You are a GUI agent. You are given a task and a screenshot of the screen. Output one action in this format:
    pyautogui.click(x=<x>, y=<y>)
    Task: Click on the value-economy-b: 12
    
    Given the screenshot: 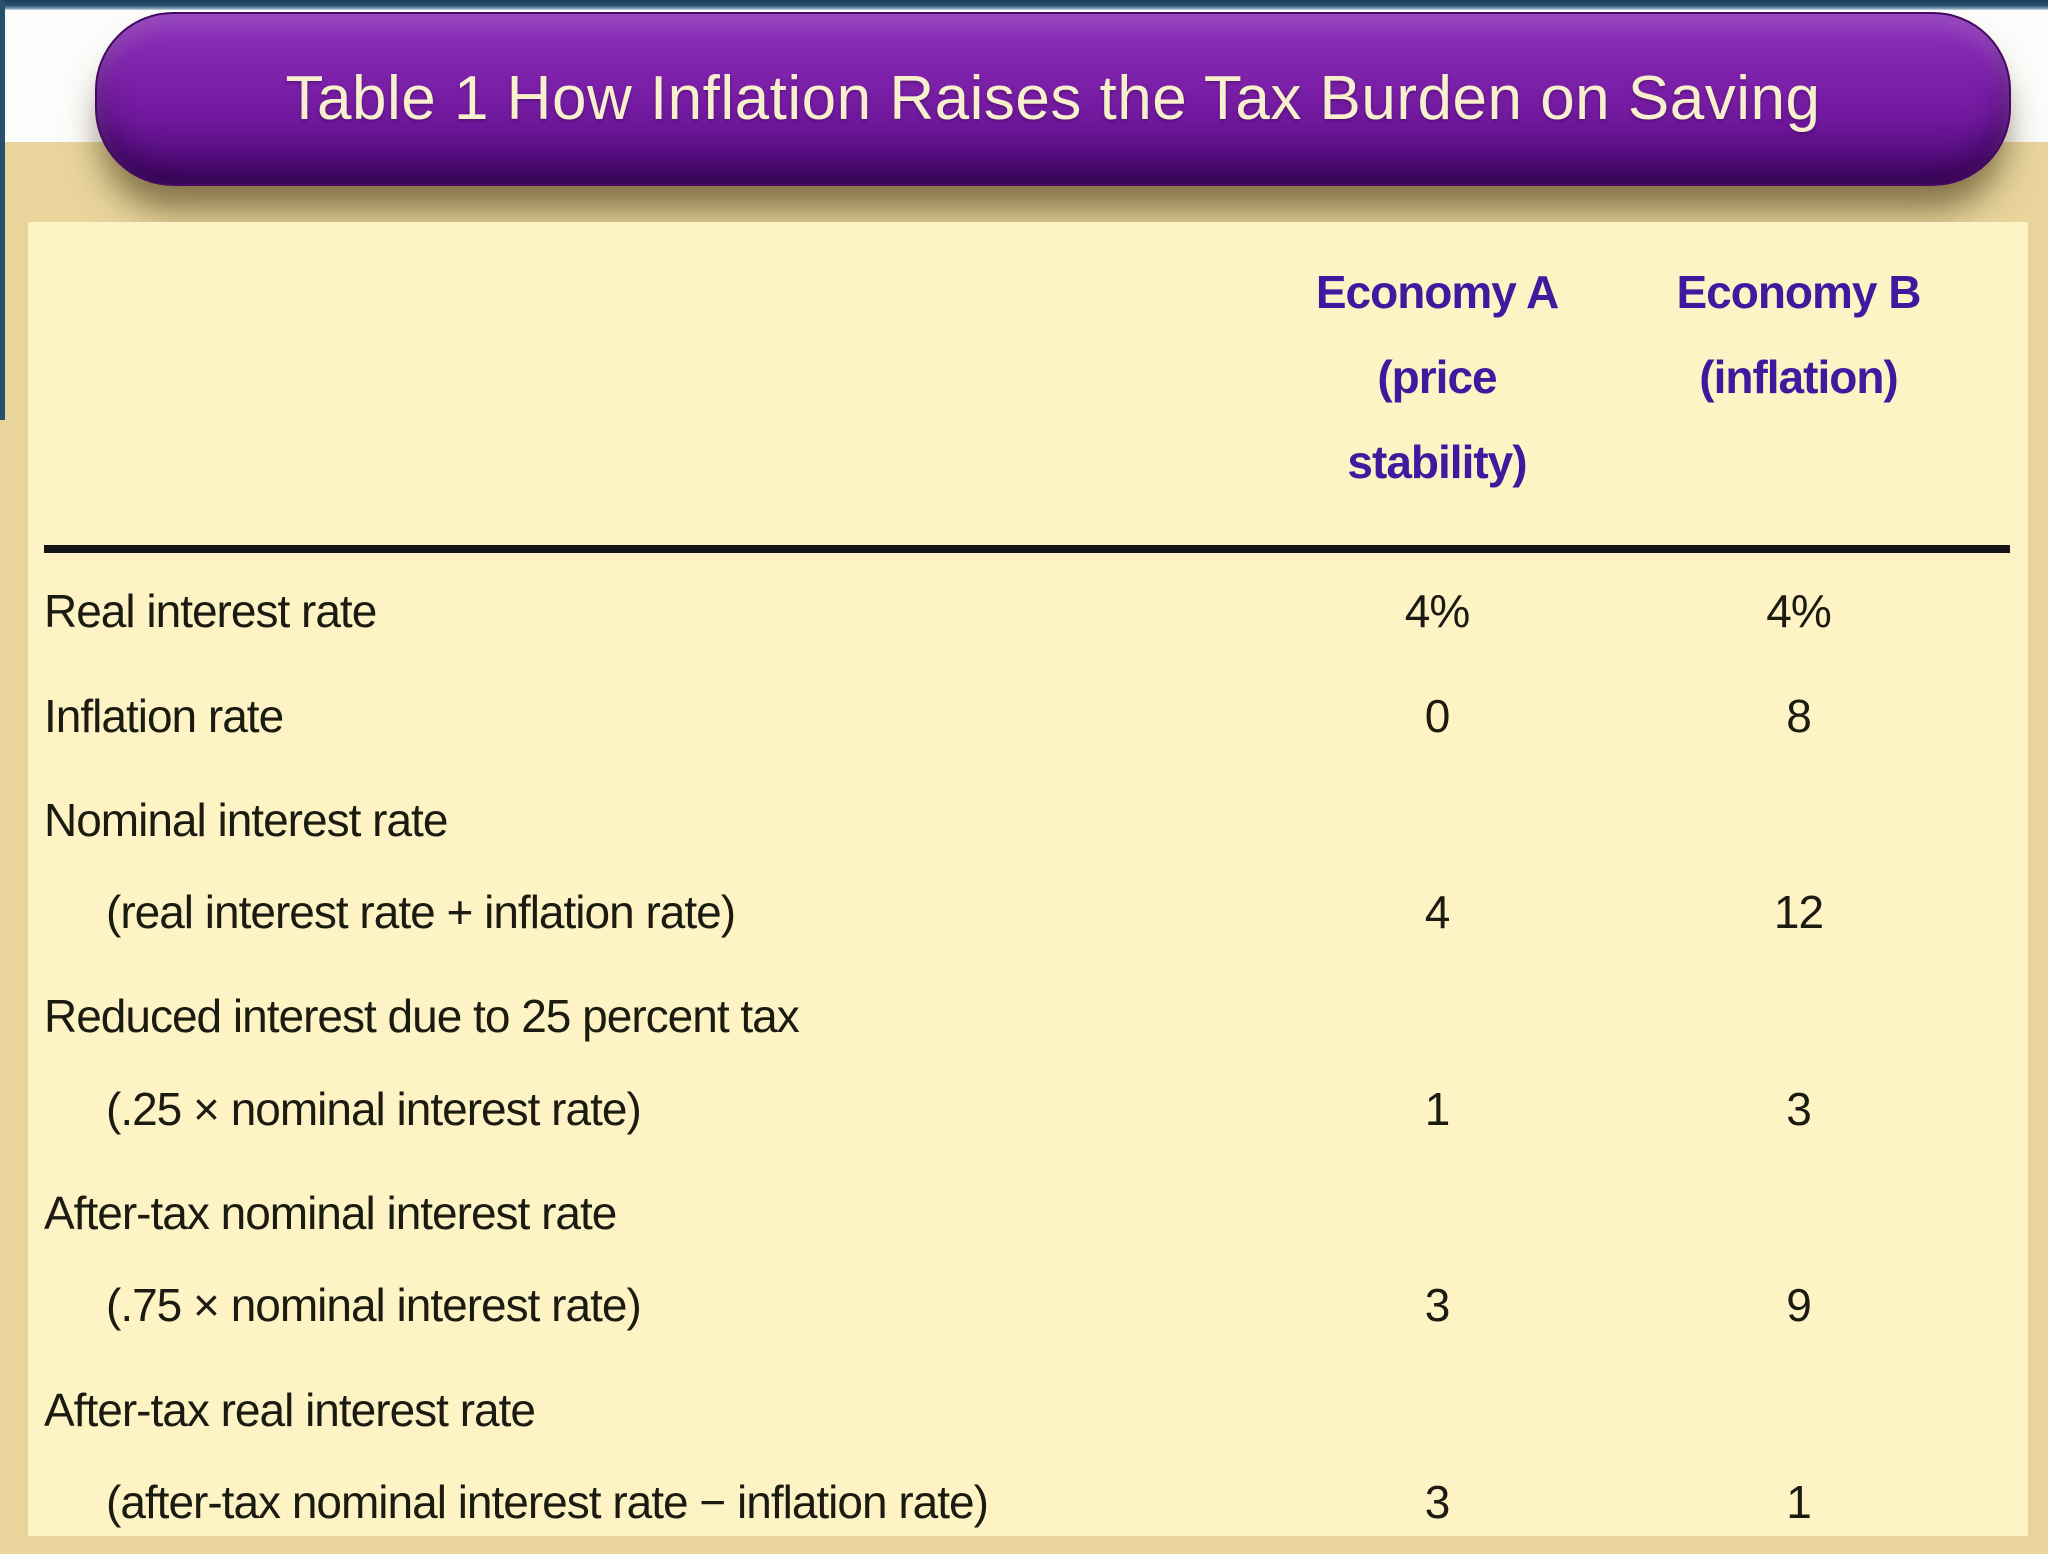 What is the action you would take?
    pyautogui.click(x=1798, y=912)
    